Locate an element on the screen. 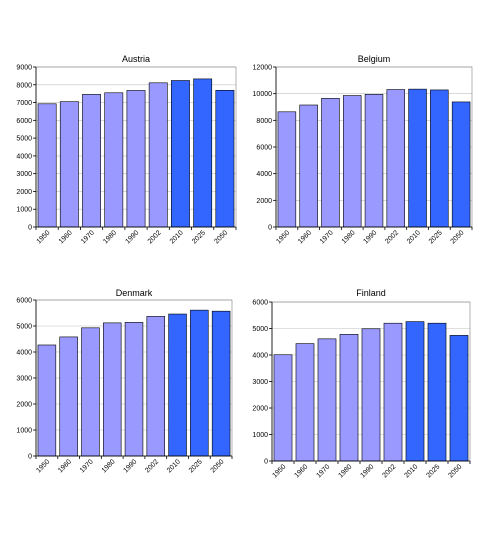  y-tick-label: 12000 is located at coordinates (263, 68).